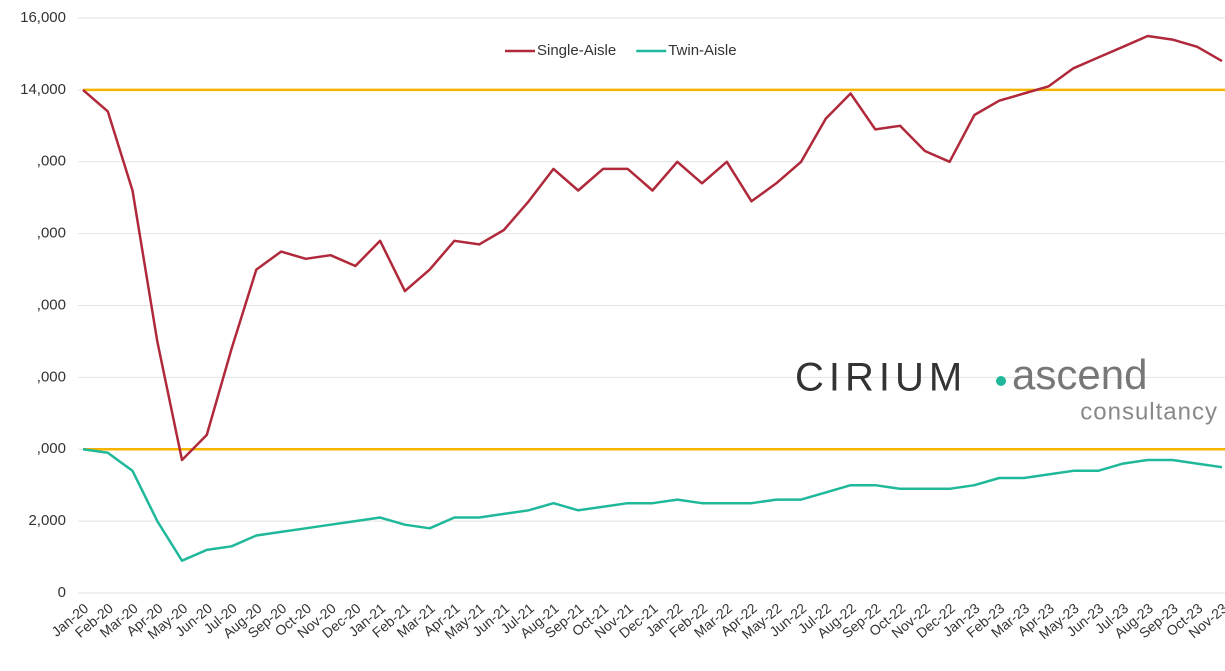  I want to click on logo-tagline: consultancy, so click(1149, 411).